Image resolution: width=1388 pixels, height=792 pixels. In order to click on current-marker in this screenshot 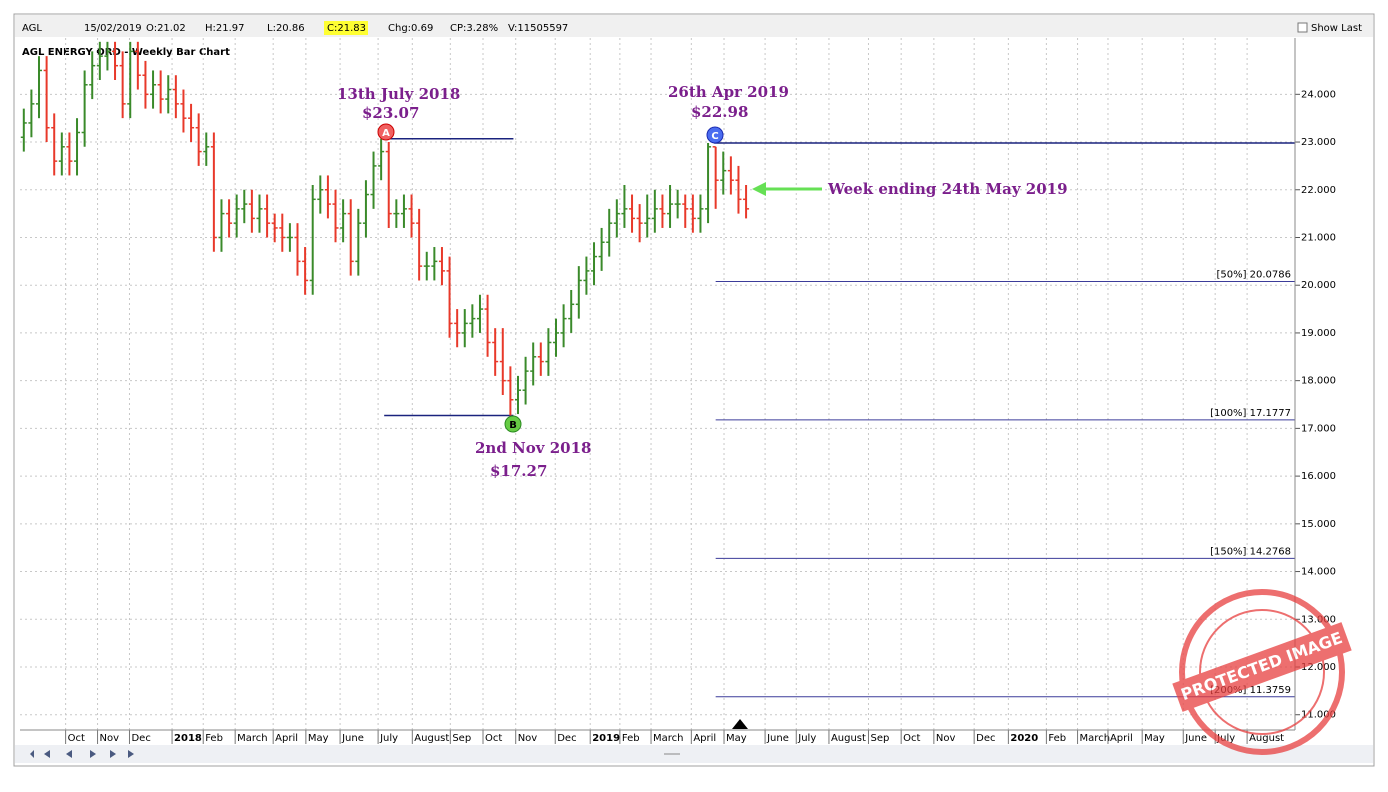, I will do `click(740, 724)`.